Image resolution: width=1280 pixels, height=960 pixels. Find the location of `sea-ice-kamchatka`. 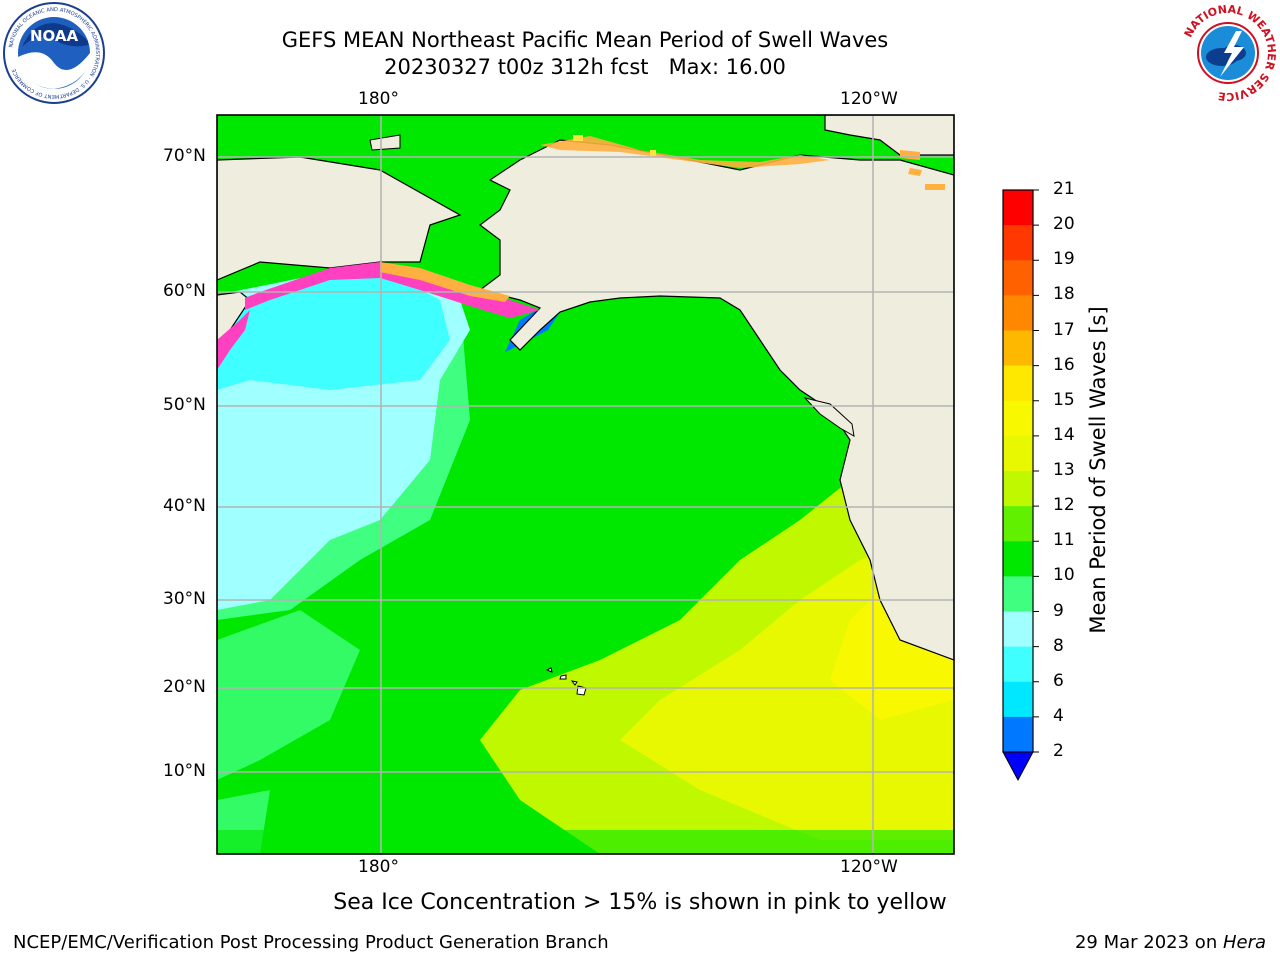

sea-ice-kamchatka is located at coordinates (233, 340).